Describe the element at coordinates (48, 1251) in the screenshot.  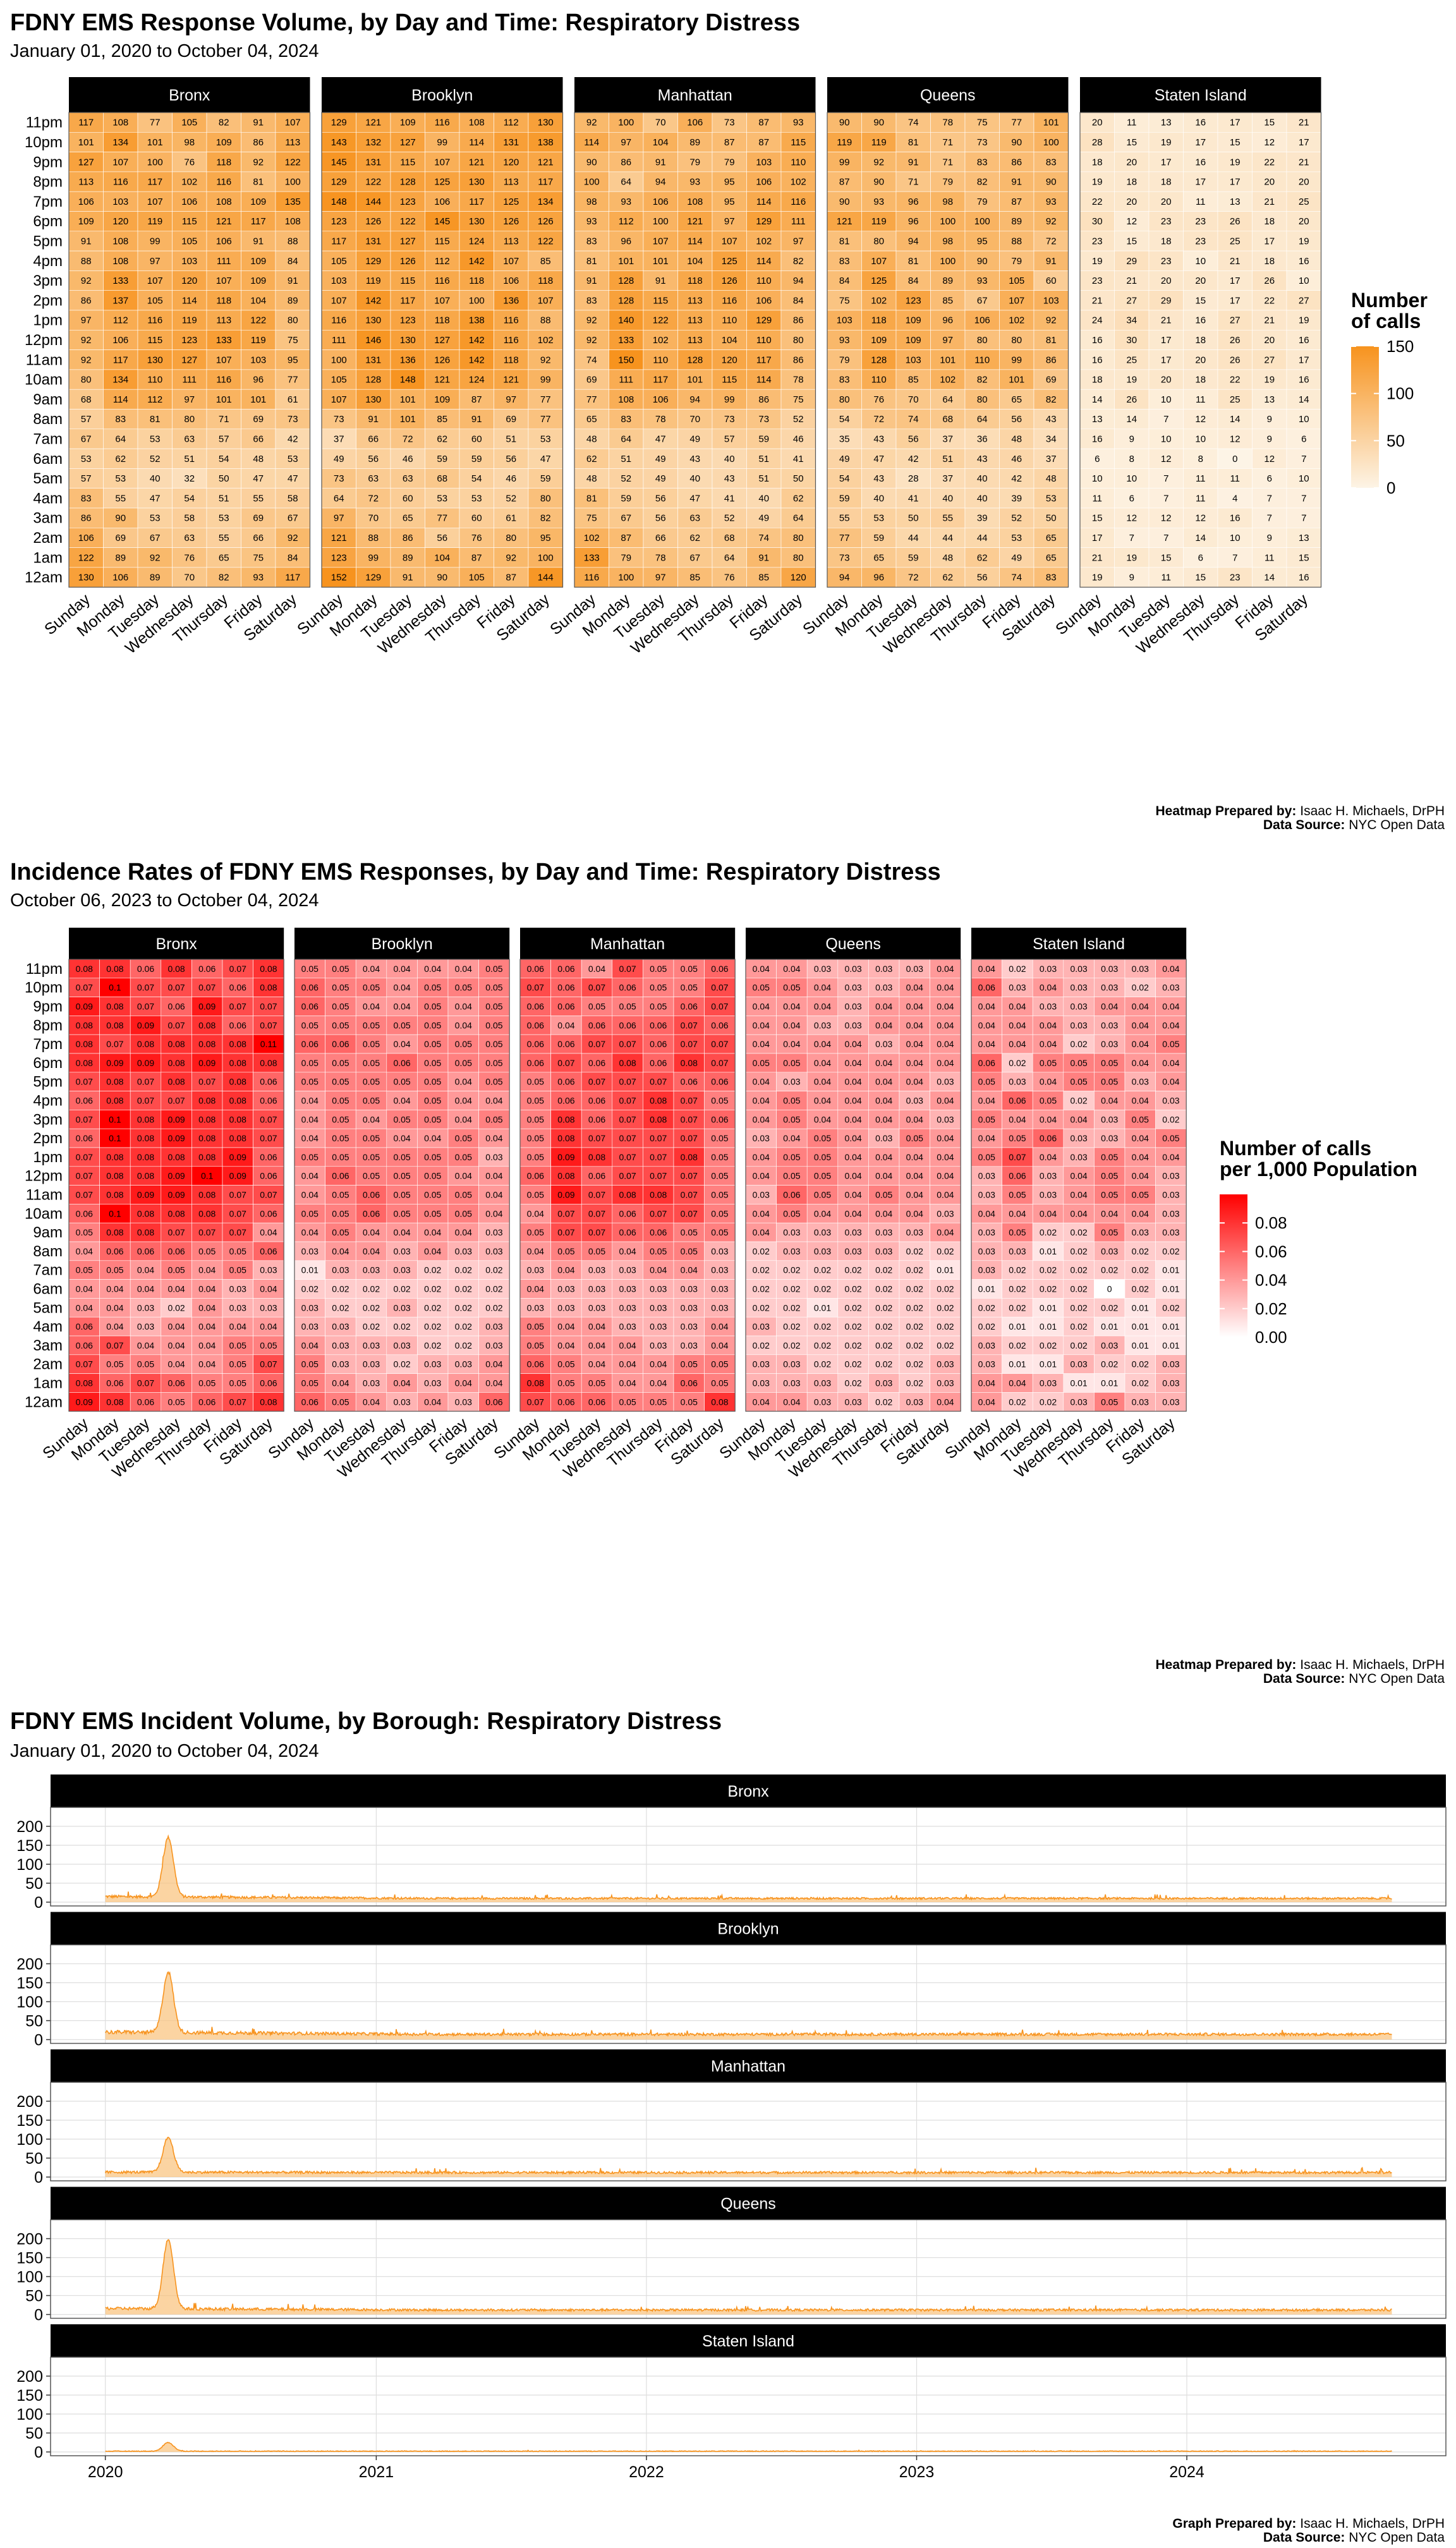
I see `rate-hour-label: 8am` at that location.